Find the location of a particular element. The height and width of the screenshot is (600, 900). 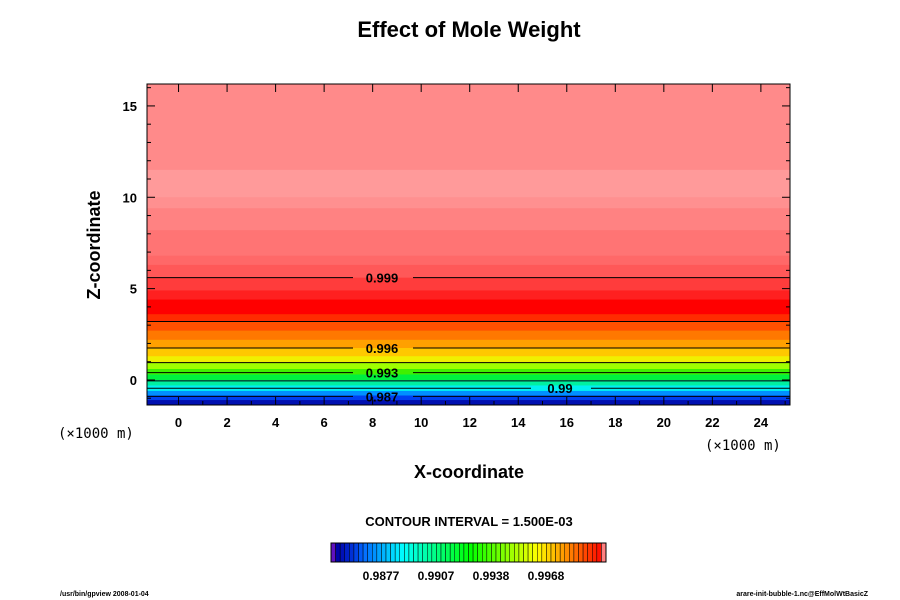

contour-label: 0.999 is located at coordinates (382, 278).